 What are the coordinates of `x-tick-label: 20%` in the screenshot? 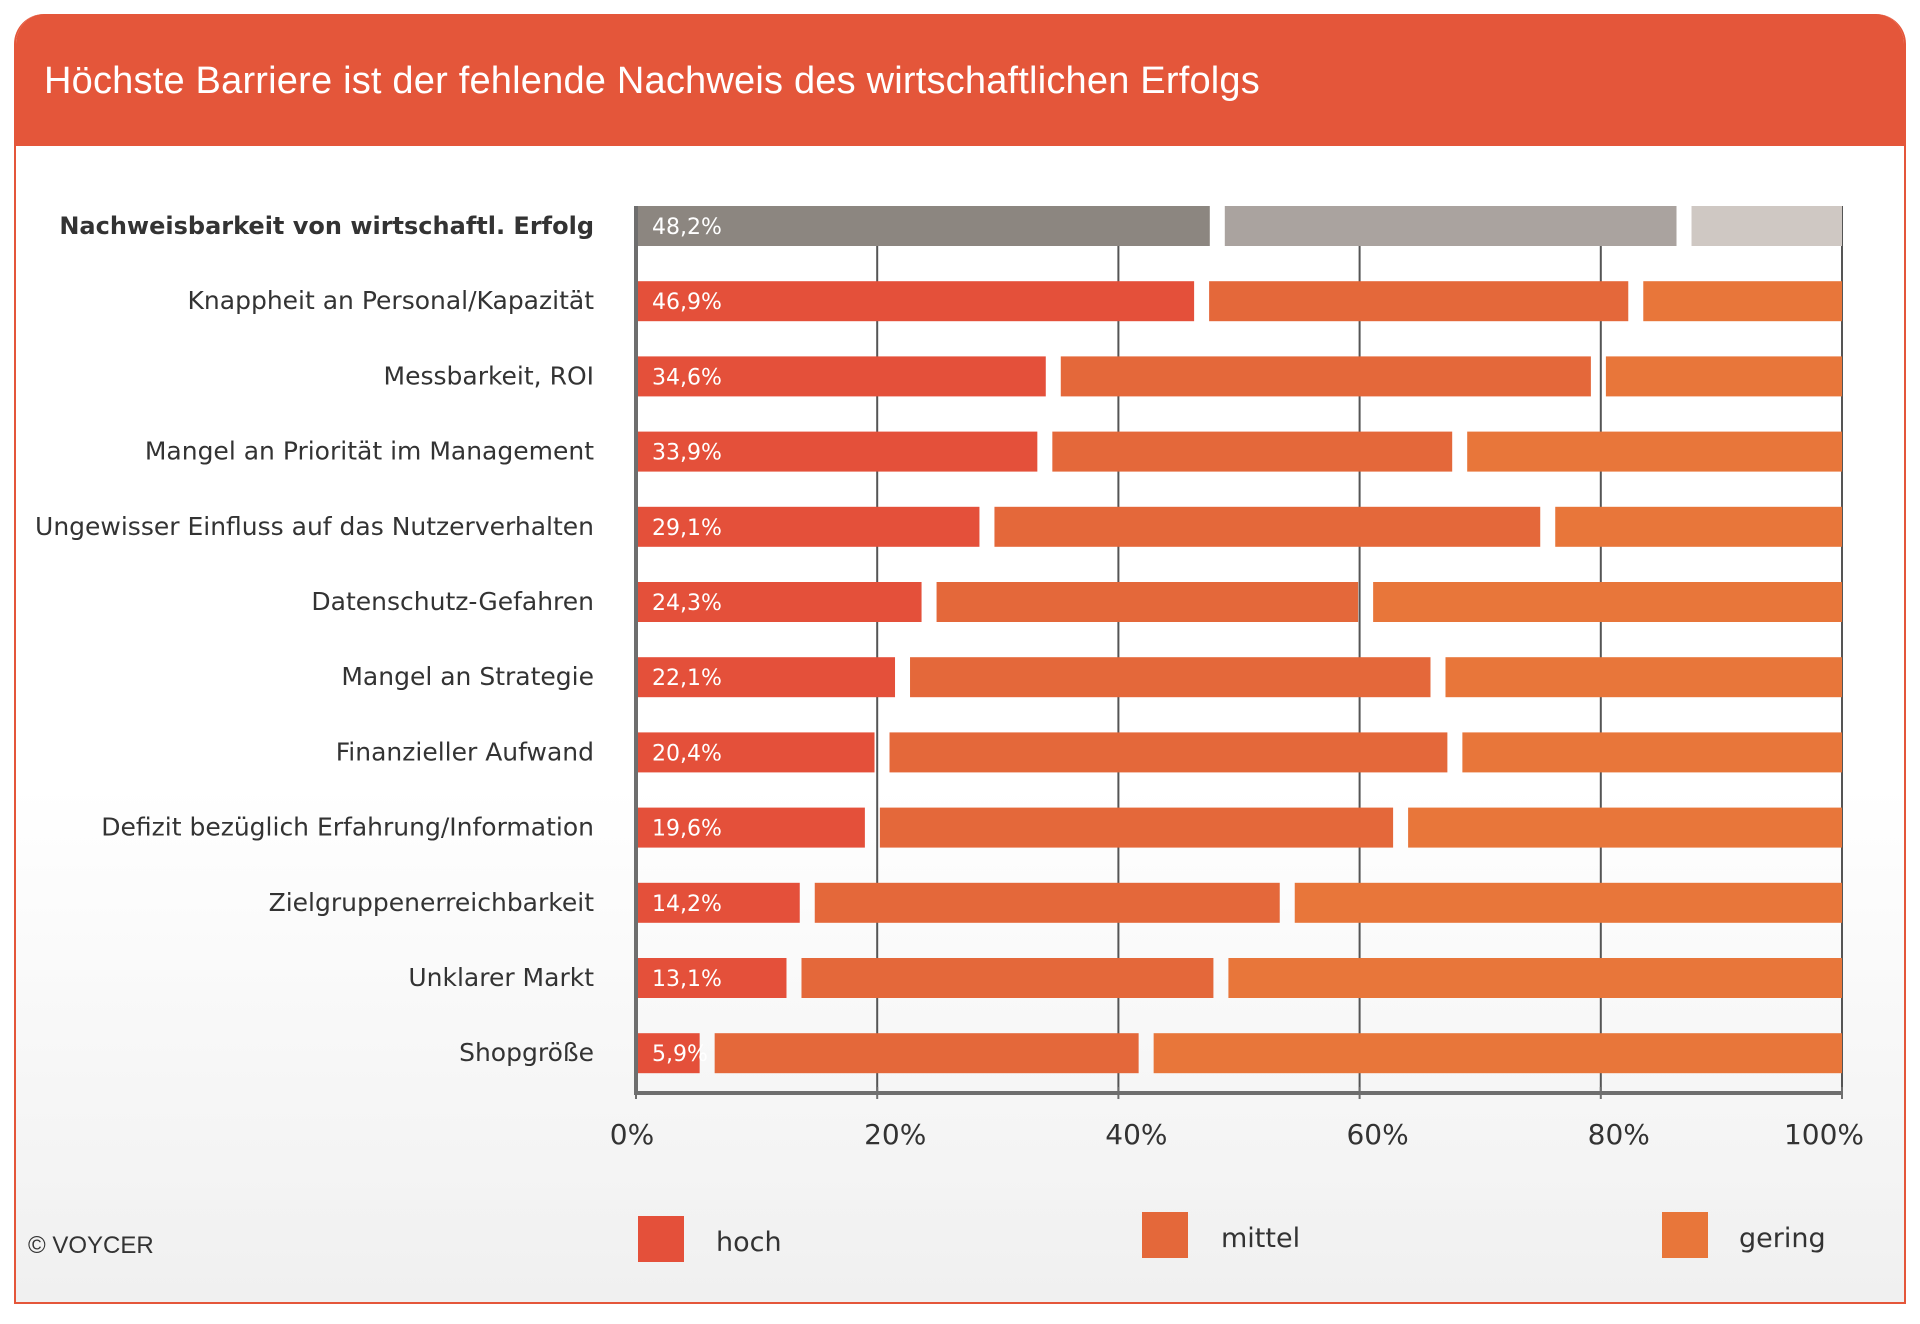 It's located at (895, 1134).